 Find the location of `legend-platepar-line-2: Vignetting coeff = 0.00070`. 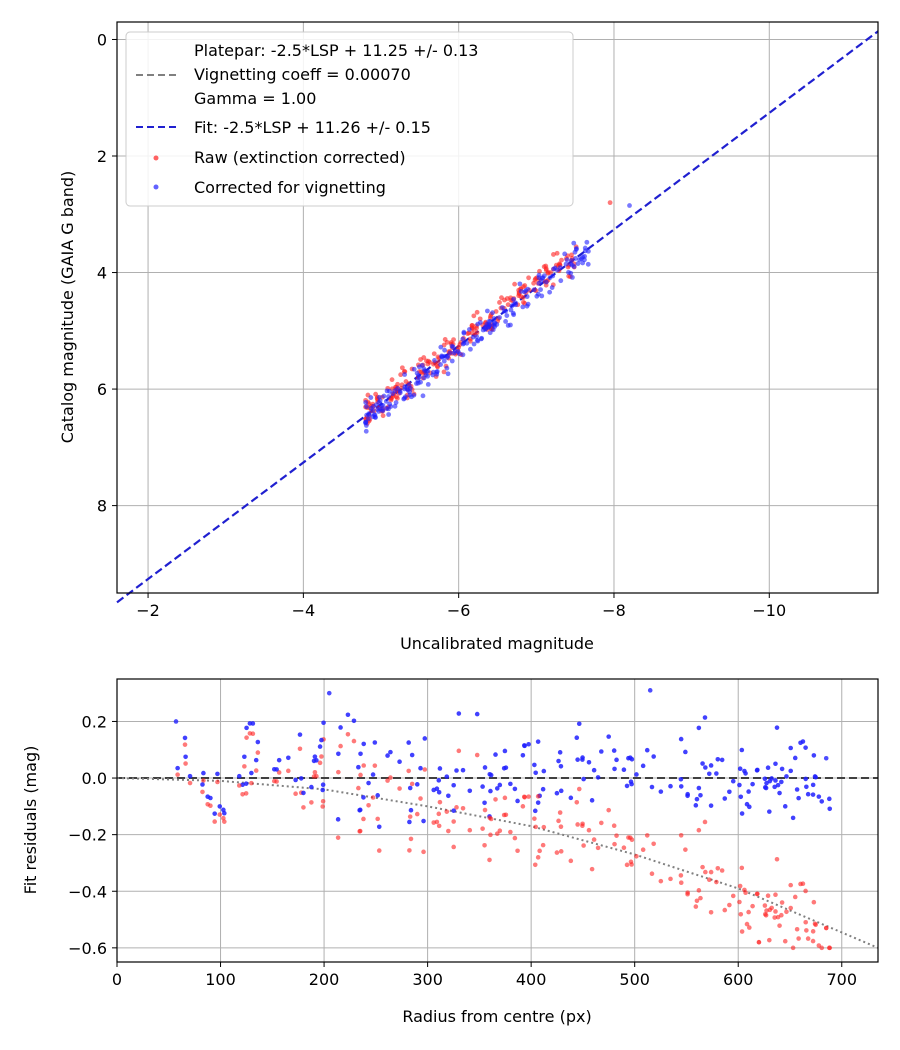

legend-platepar-line-2: Vignetting coeff = 0.00070 is located at coordinates (302, 74).